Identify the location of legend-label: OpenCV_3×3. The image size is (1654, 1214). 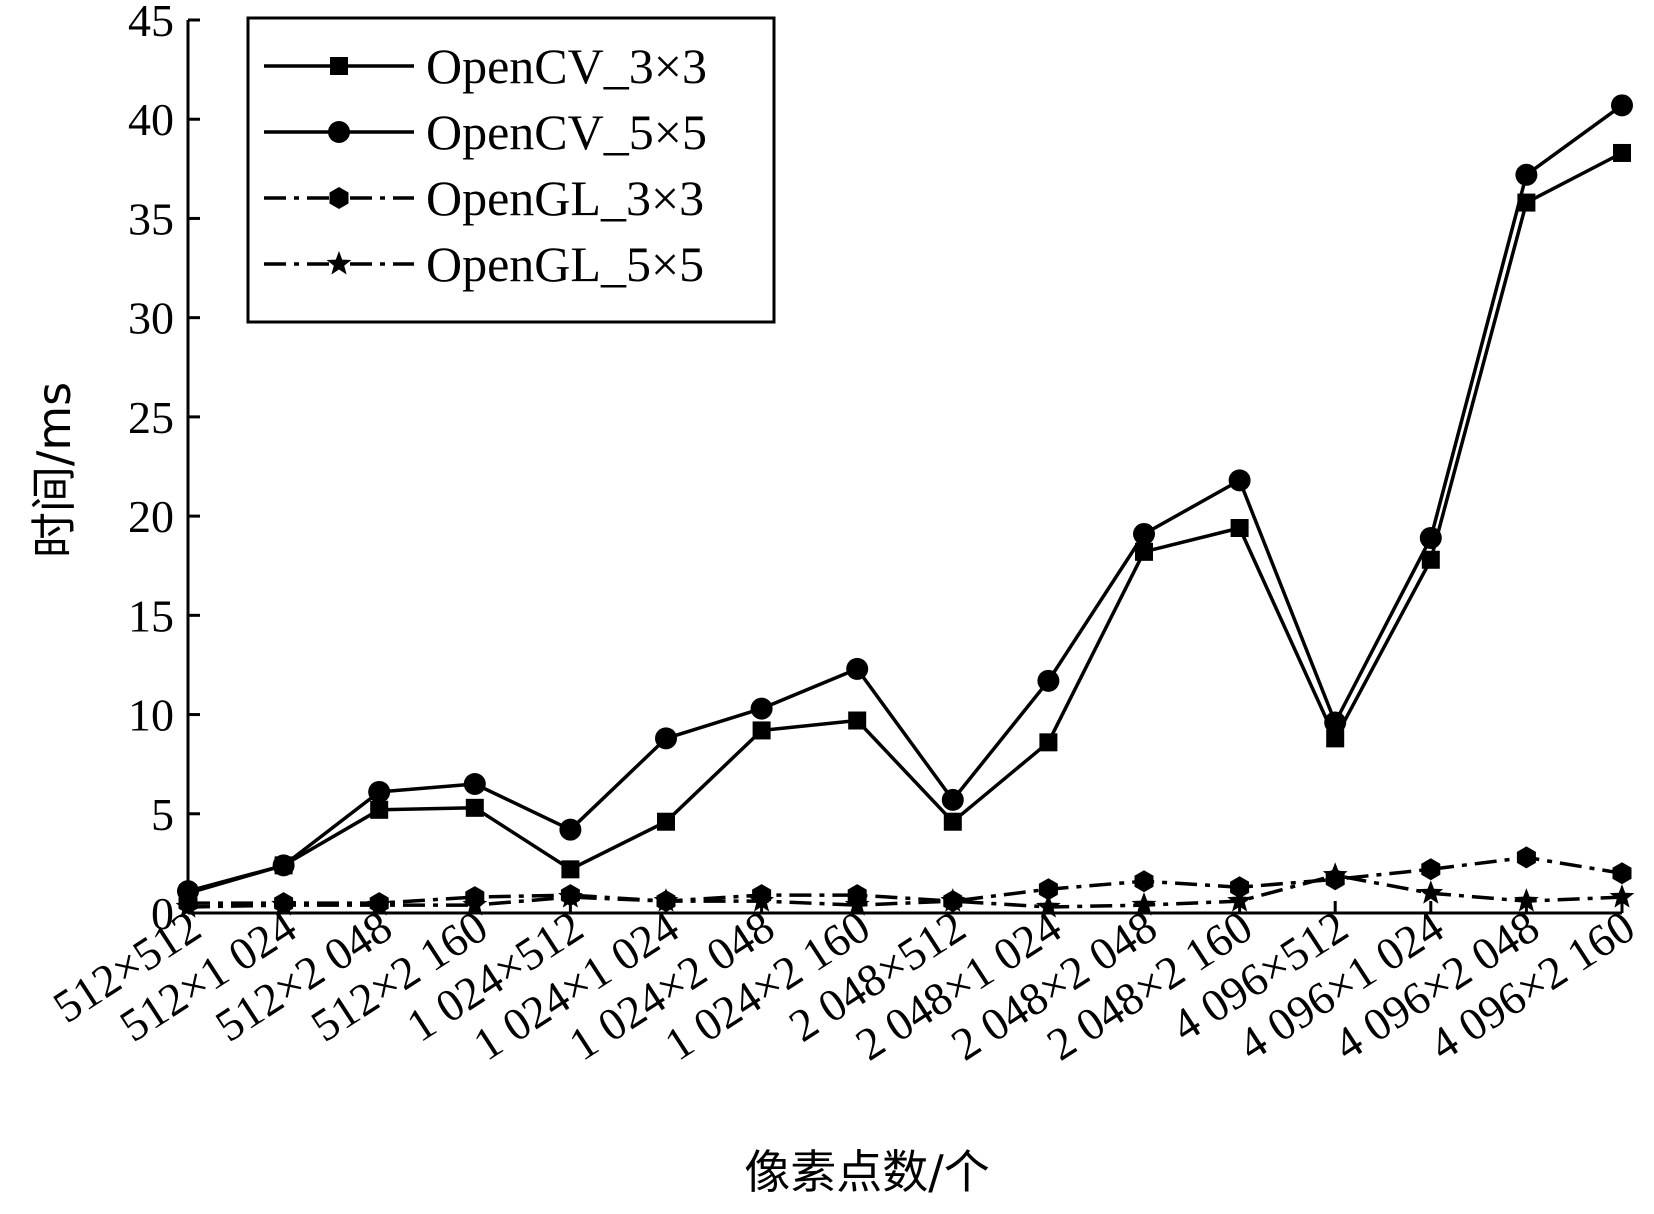
(566, 66).